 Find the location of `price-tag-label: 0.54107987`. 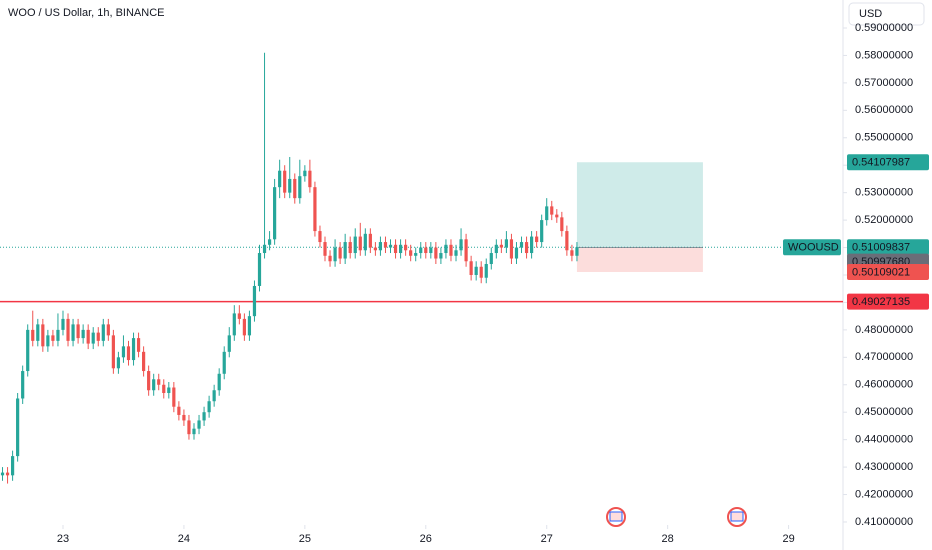

price-tag-label: 0.54107987 is located at coordinates (881, 163).